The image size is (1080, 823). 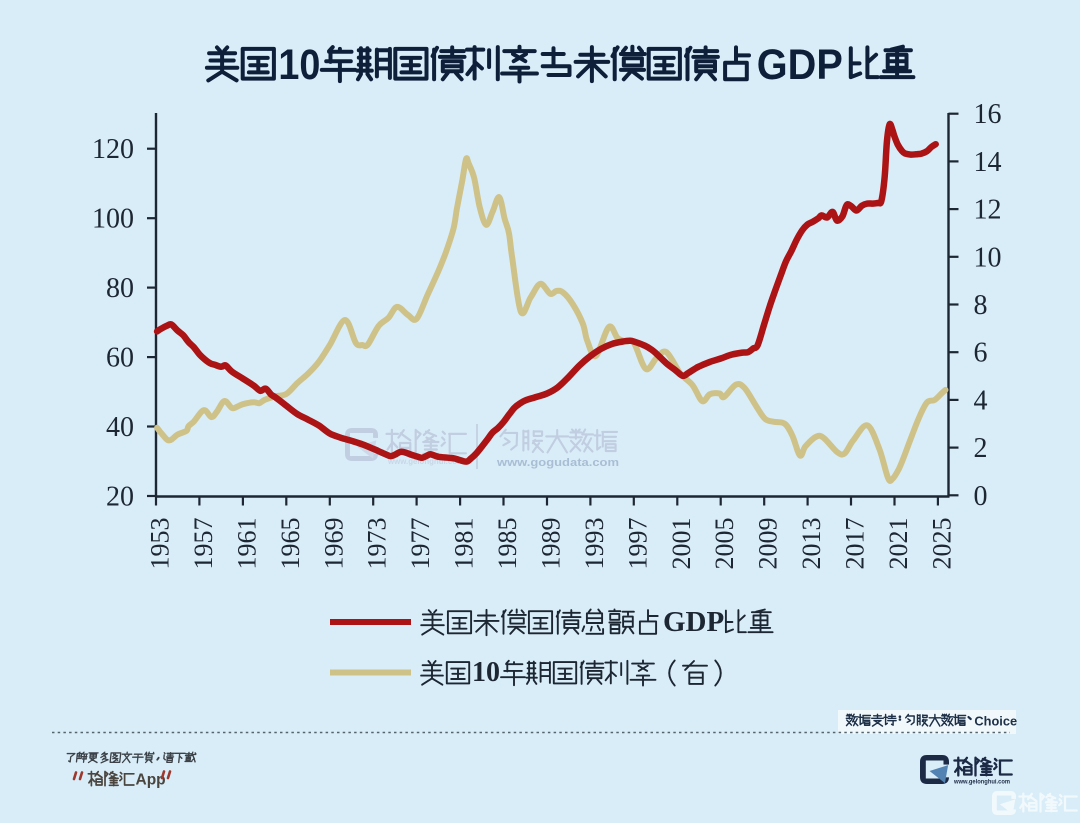 What do you see at coordinates (724, 544) in the screenshot?
I see `svg-text: 2005` at bounding box center [724, 544].